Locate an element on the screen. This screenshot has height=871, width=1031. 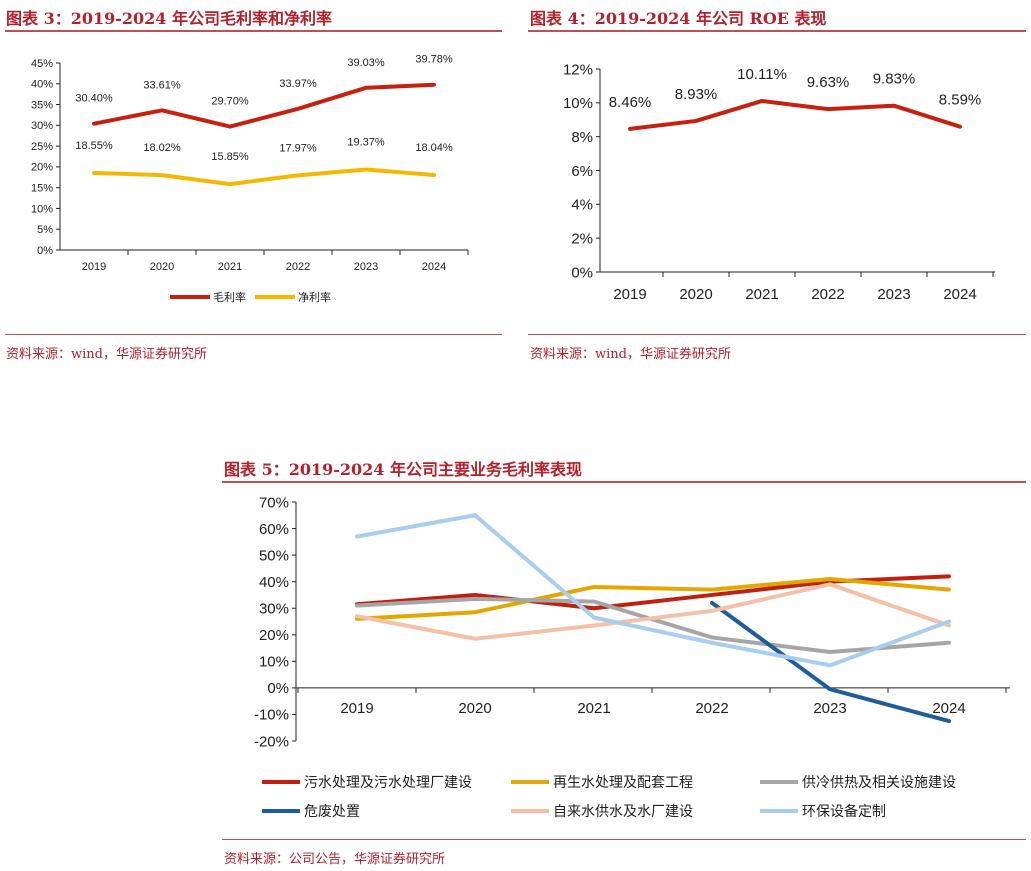
data-label: 33.97% is located at coordinates (298, 84).